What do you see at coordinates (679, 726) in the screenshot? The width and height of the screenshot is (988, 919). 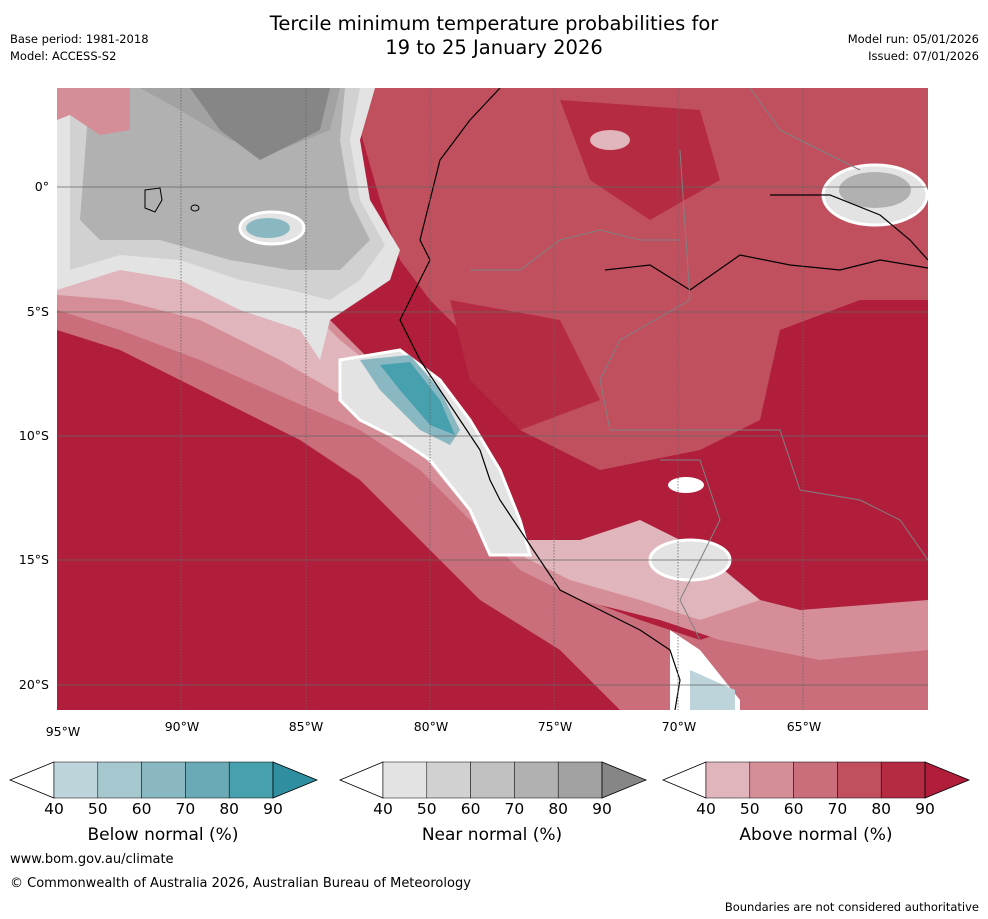 I see `lon-label-70w: 70°W` at bounding box center [679, 726].